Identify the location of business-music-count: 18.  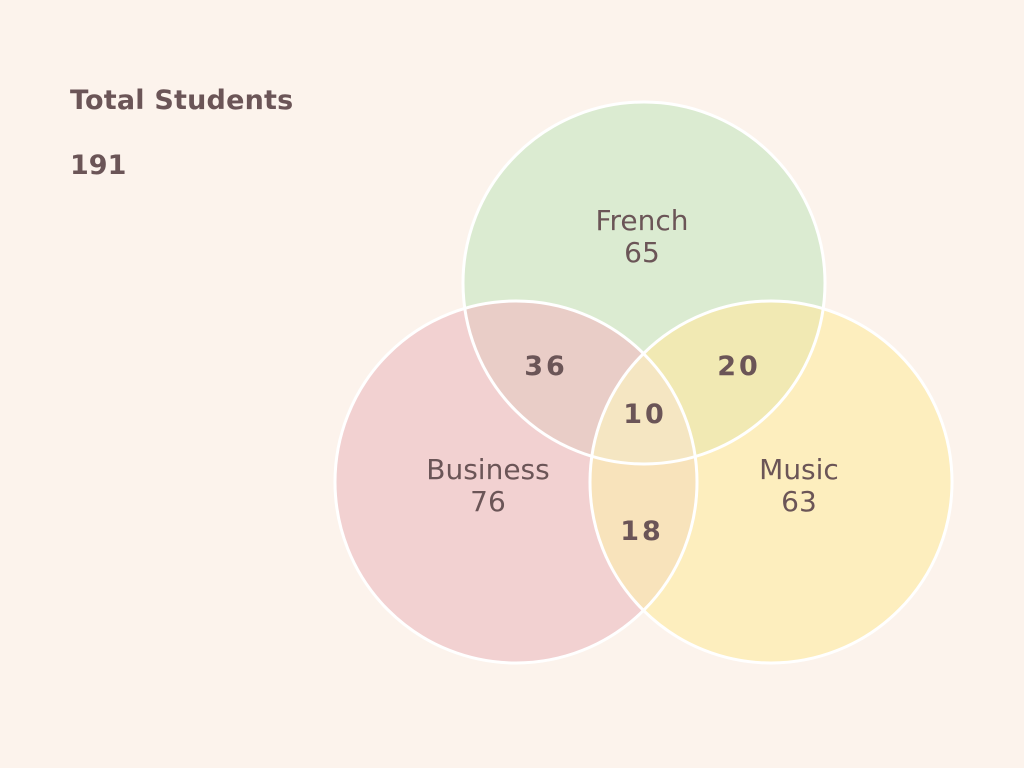
(642, 531).